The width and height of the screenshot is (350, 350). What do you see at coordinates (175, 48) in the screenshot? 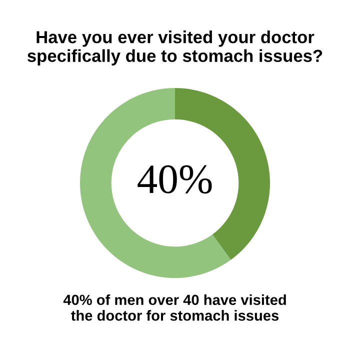
I see `chart-title: Have you ever visited your doctor specifically due to stomach issues?` at bounding box center [175, 48].